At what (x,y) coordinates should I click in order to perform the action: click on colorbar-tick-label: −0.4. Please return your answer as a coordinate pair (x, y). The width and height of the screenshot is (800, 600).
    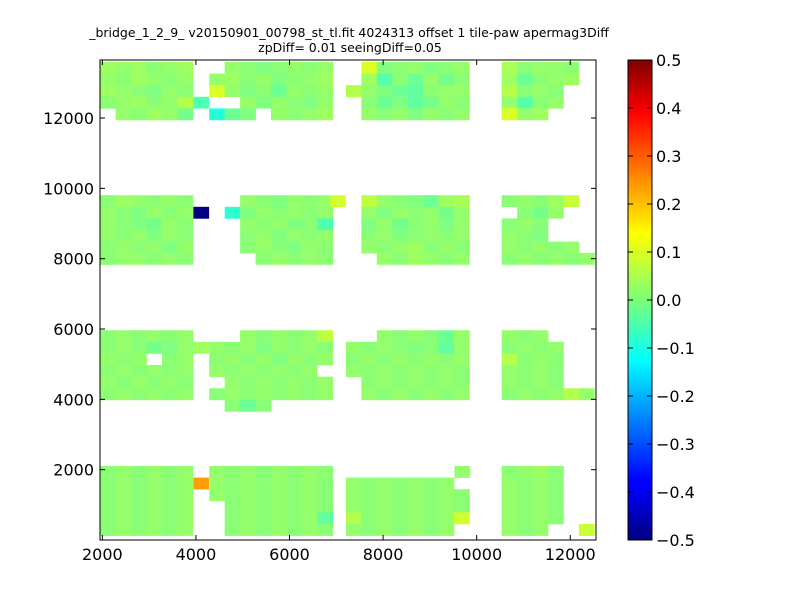
    Looking at the image, I should click on (675, 492).